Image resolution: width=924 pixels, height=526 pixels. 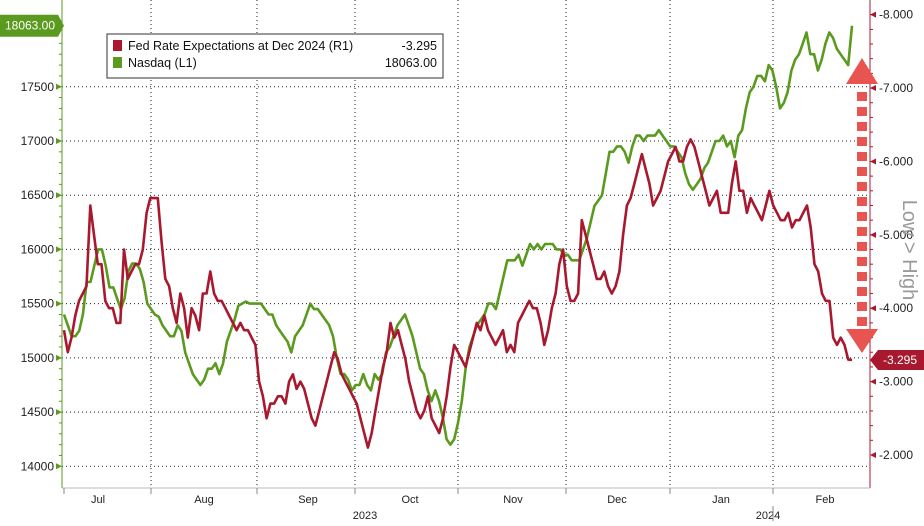 I want to click on right-side-label: Low > High, so click(x=909, y=250).